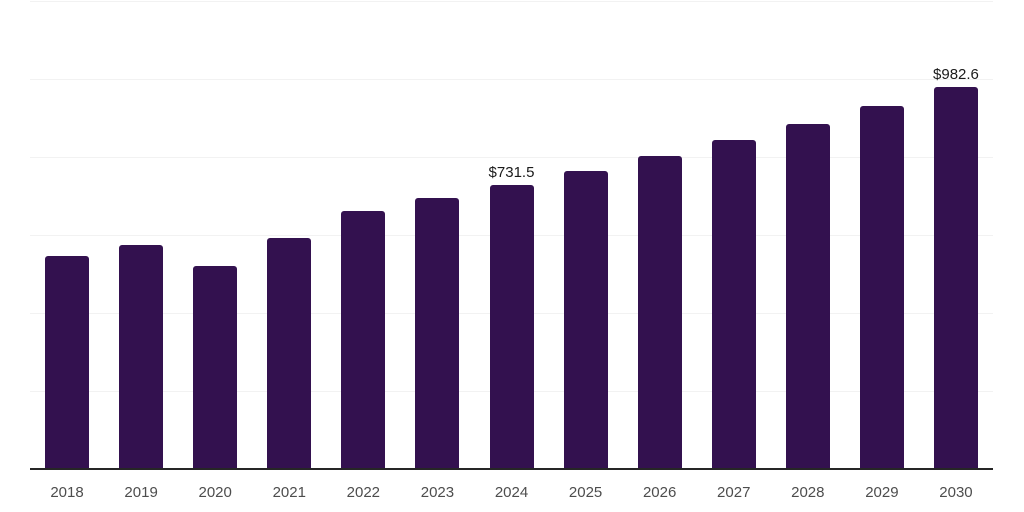  I want to click on bar-slot-2027, so click(734, 236).